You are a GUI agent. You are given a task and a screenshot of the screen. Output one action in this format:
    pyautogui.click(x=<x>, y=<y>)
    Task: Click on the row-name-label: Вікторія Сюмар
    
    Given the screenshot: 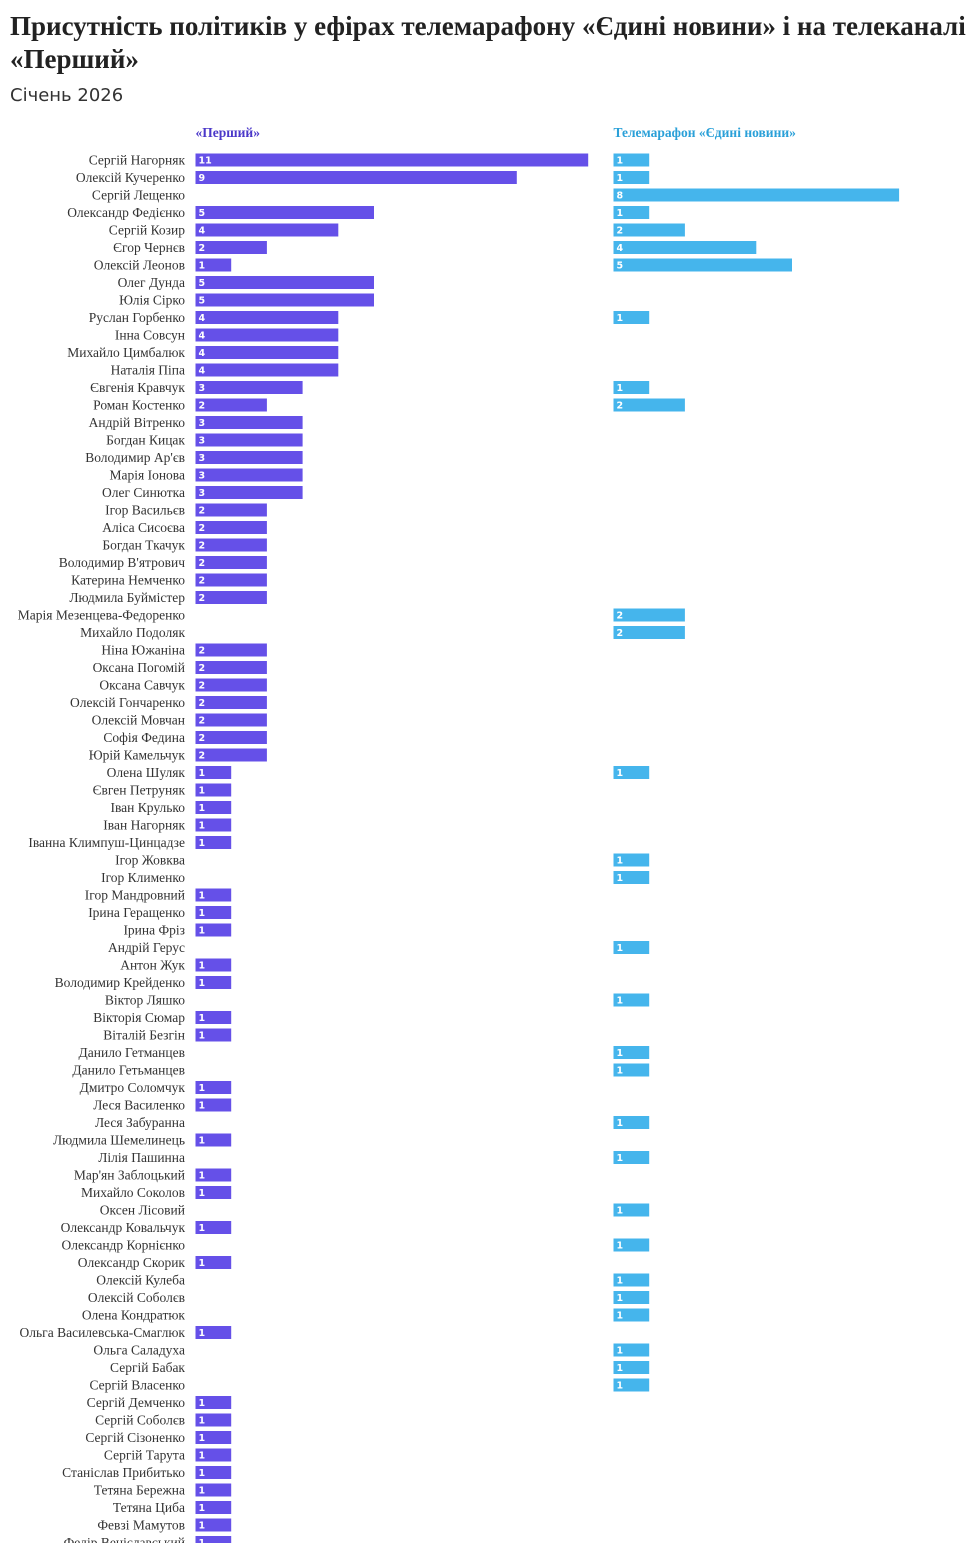 What is the action you would take?
    pyautogui.click(x=139, y=1017)
    